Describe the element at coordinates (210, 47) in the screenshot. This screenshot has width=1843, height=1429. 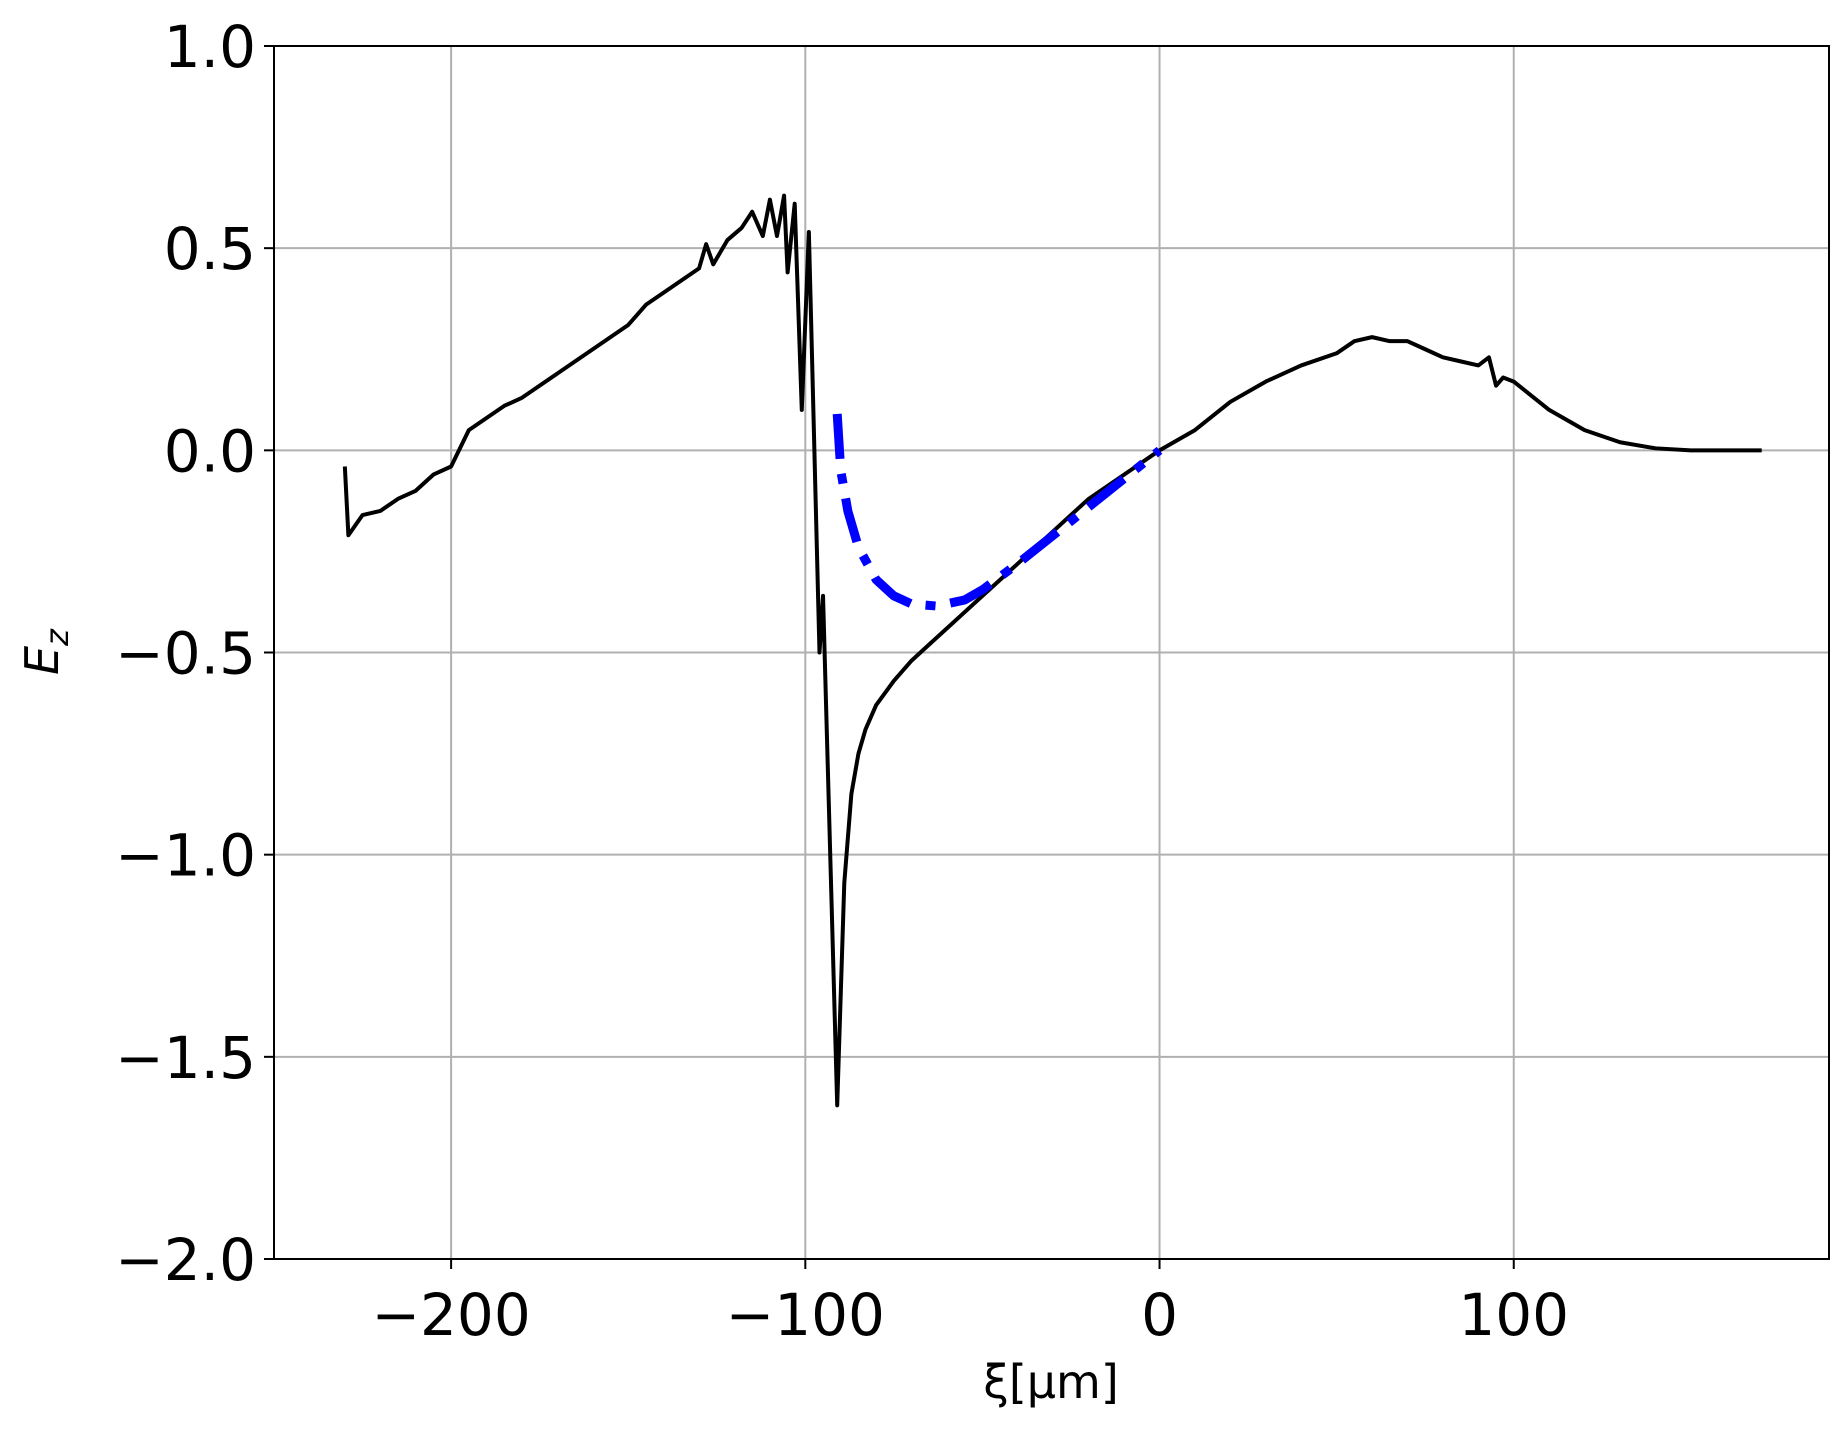
I see `y-tick-label: 1.0` at that location.